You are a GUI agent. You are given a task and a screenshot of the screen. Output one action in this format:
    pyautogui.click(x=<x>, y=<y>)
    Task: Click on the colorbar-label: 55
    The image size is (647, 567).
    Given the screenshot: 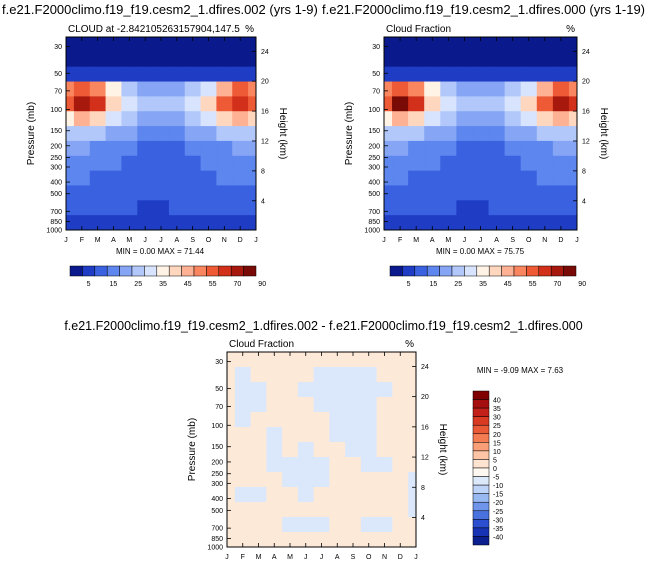 What is the action you would take?
    pyautogui.click(x=213, y=284)
    